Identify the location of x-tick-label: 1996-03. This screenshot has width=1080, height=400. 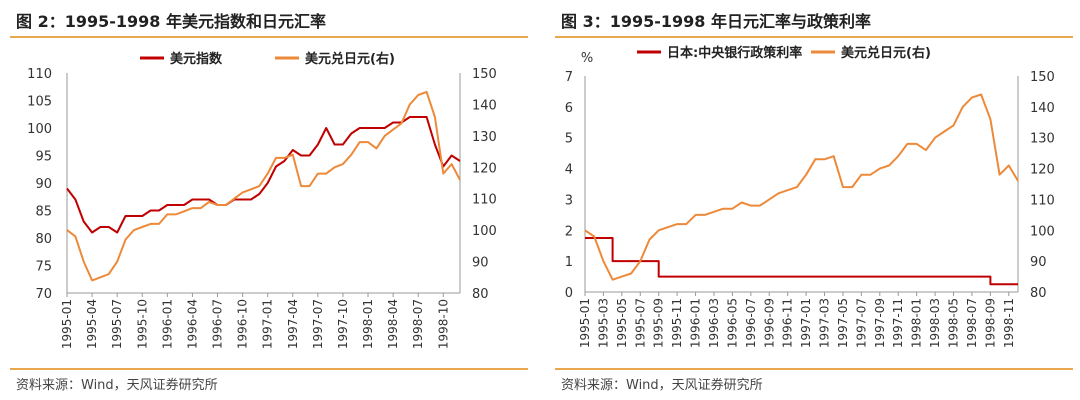
(714, 323).